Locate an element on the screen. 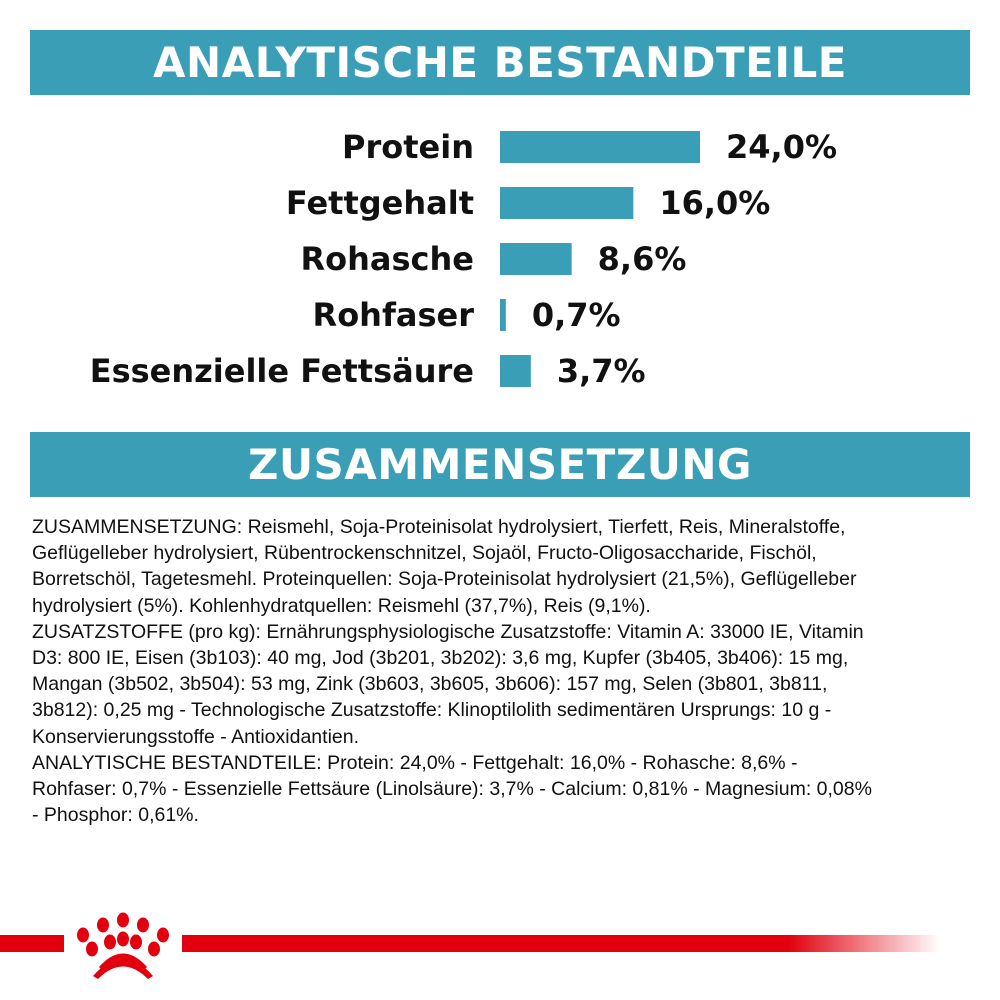 The height and width of the screenshot is (1000, 1000). category-label: Fettgehalt is located at coordinates (380, 203).